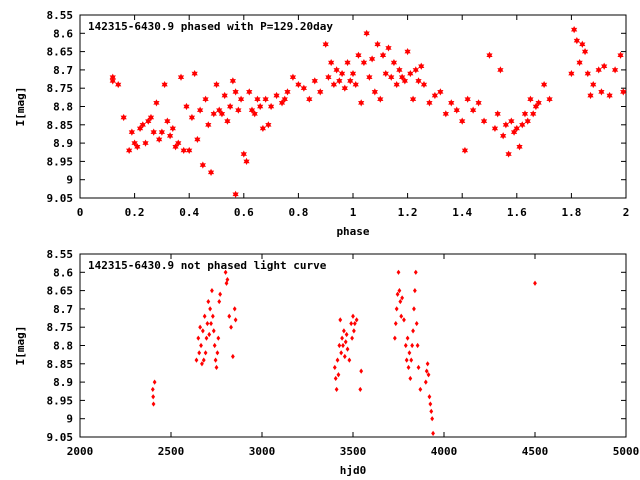 This screenshot has width=640, height=480. Describe the element at coordinates (60, 254) in the screenshot. I see `y-tick-label: 8.55` at that location.